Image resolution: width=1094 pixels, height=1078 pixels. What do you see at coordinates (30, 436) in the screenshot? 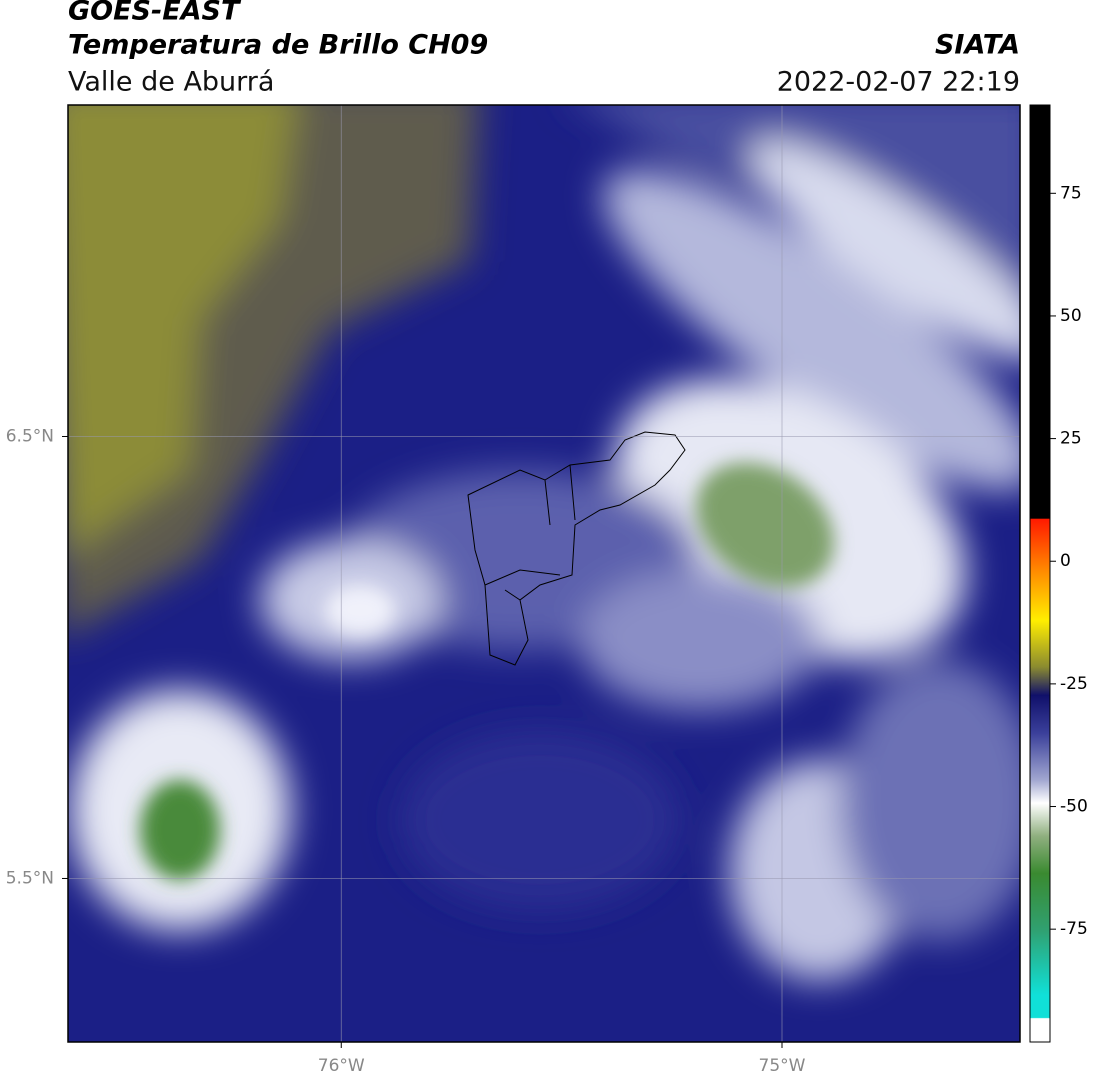
I see `y-tick-label: 6.5°N` at bounding box center [30, 436].